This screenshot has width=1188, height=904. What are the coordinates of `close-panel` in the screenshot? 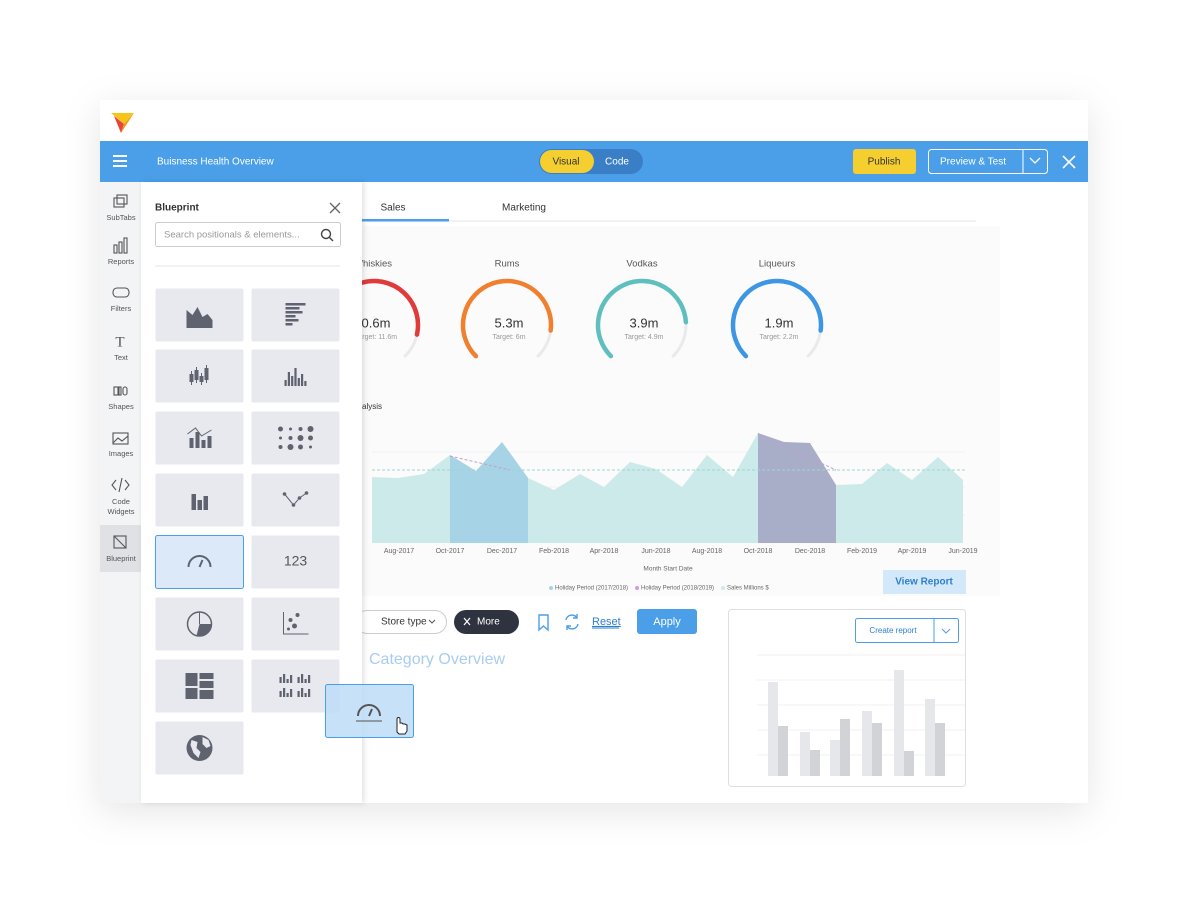 It's located at (335, 208).